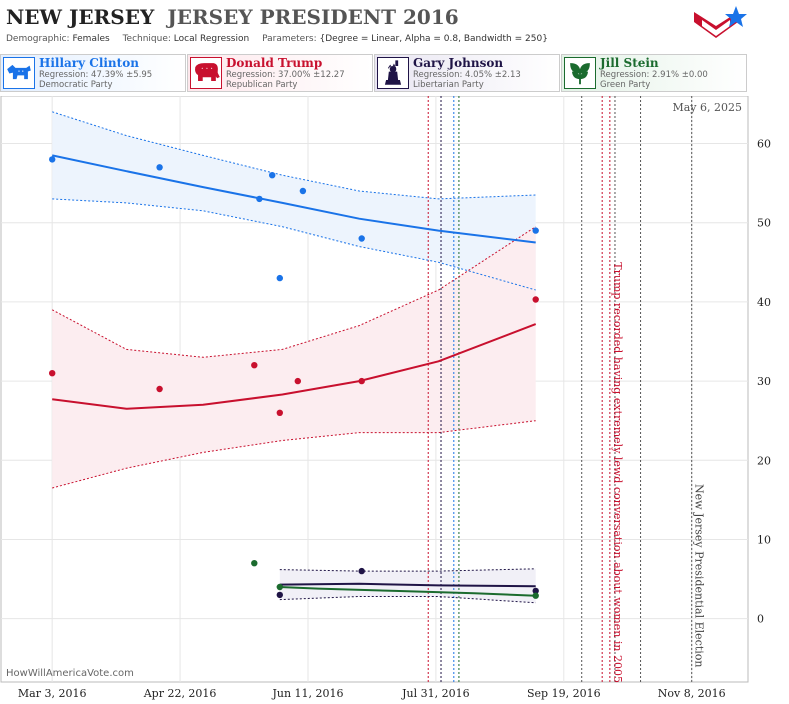 This screenshot has height=704, width=789. I want to click on y-tick-label: 60, so click(764, 144).